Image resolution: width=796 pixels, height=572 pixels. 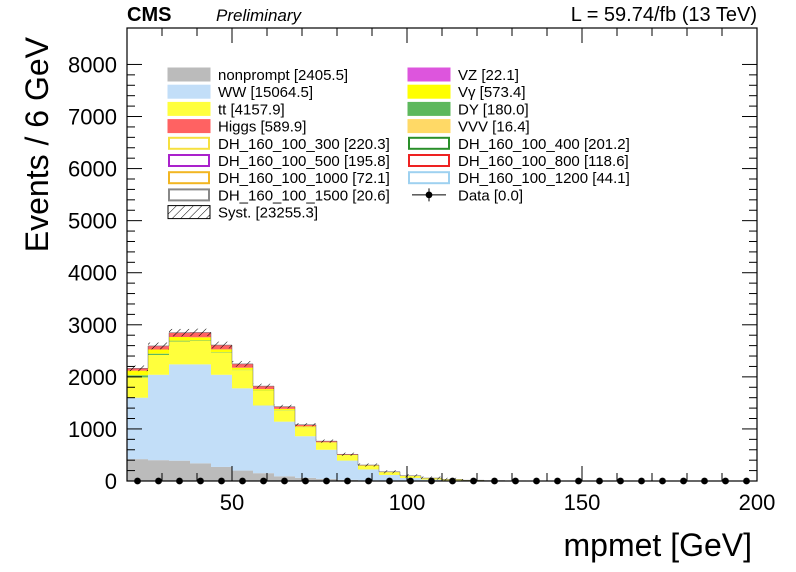 What do you see at coordinates (283, 75) in the screenshot?
I see `legend-label: nonprompt [2405.5]` at bounding box center [283, 75].